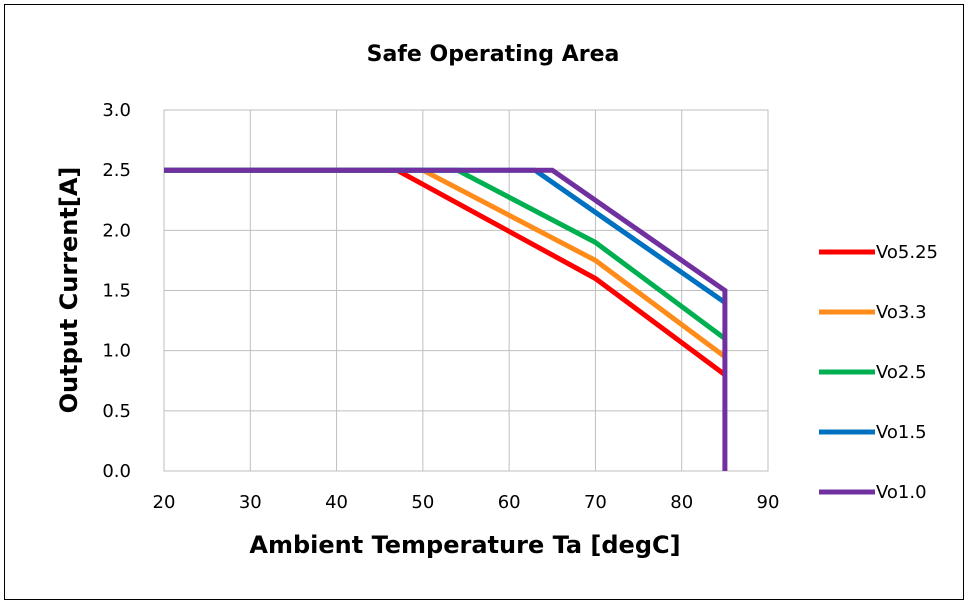  I want to click on x-tick-label: 20, so click(164, 502).